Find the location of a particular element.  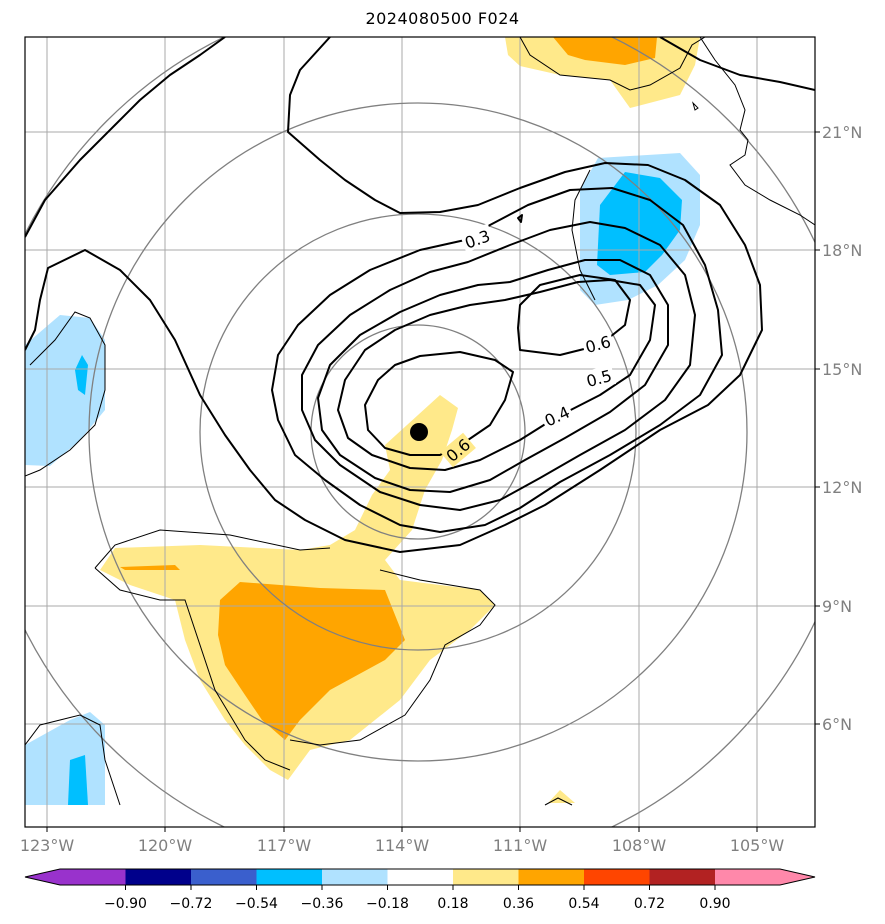

colorbar-tick-label: −0.36 is located at coordinates (322, 904).